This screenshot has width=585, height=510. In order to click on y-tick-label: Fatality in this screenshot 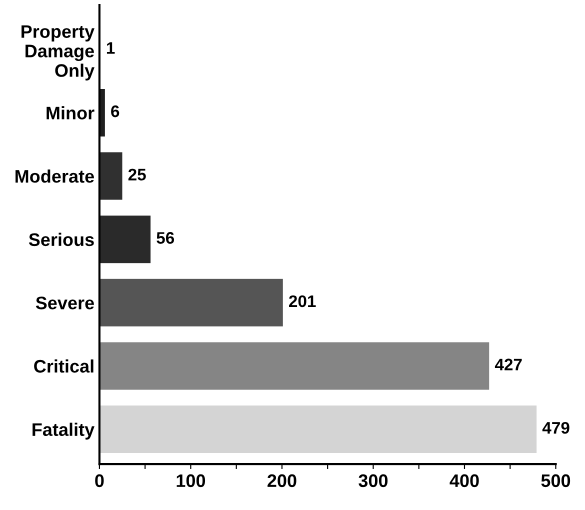, I will do `click(63, 431)`.